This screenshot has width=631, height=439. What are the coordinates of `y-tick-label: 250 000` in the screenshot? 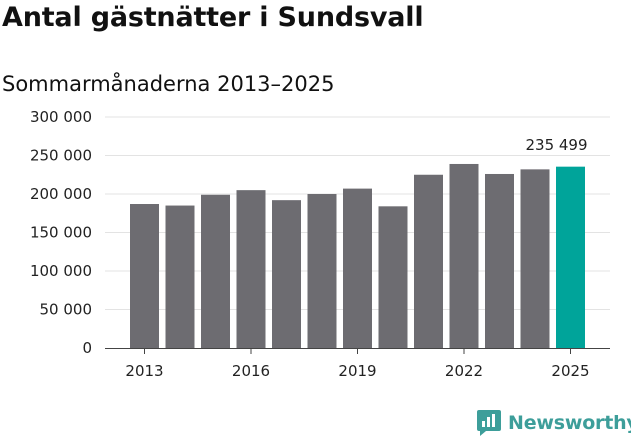 It's located at (61, 156).